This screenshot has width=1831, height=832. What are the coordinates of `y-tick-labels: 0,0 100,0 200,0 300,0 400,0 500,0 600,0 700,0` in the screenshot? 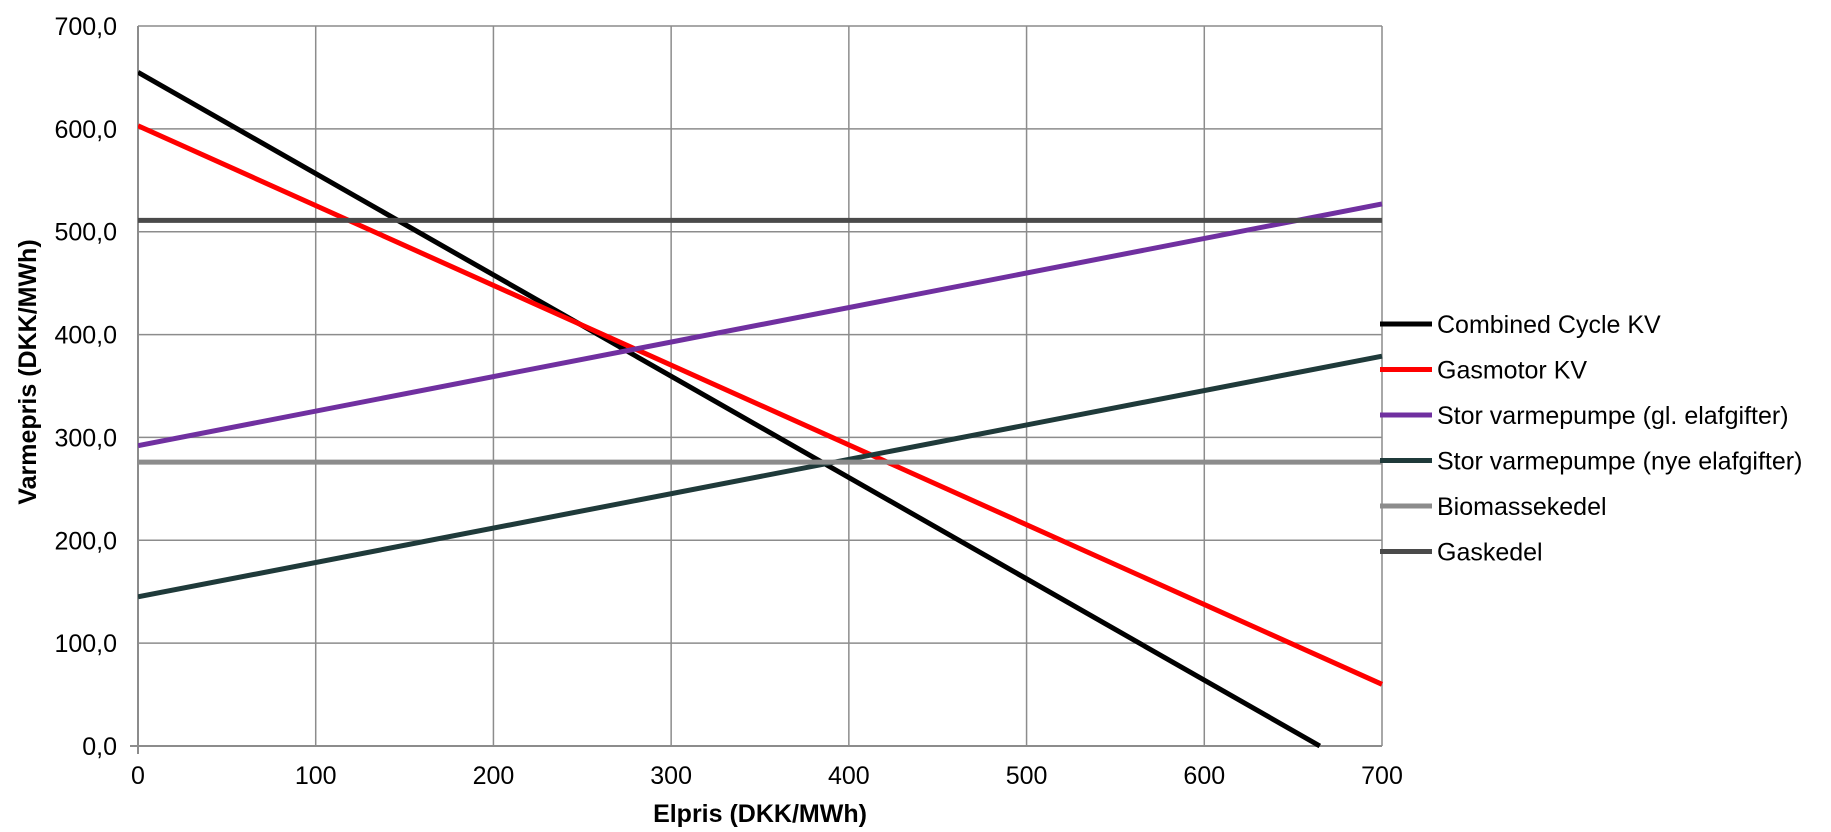 It's located at (85, 387).